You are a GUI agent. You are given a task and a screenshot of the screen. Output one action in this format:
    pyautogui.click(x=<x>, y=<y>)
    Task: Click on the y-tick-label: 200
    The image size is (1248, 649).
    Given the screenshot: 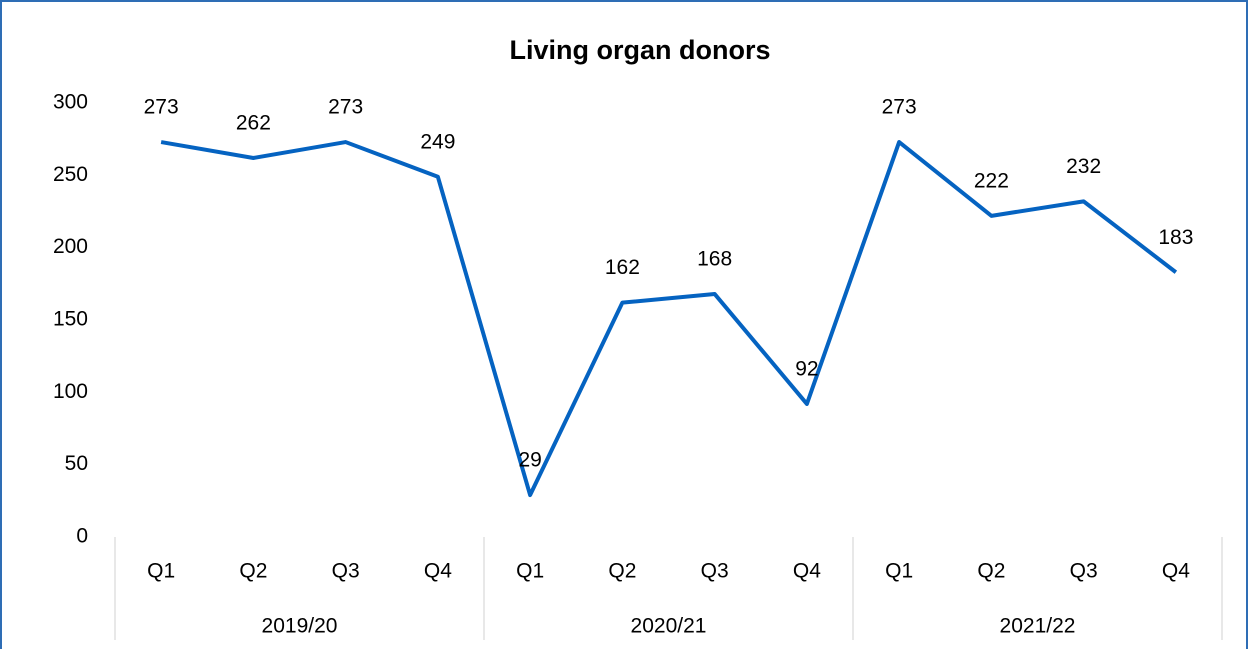 What is the action you would take?
    pyautogui.click(x=70, y=246)
    